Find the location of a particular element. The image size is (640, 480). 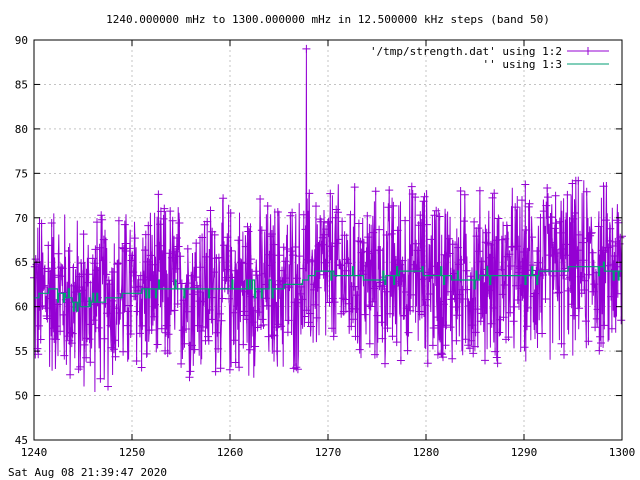

y-tick-label: 80 is located at coordinates (21, 129).